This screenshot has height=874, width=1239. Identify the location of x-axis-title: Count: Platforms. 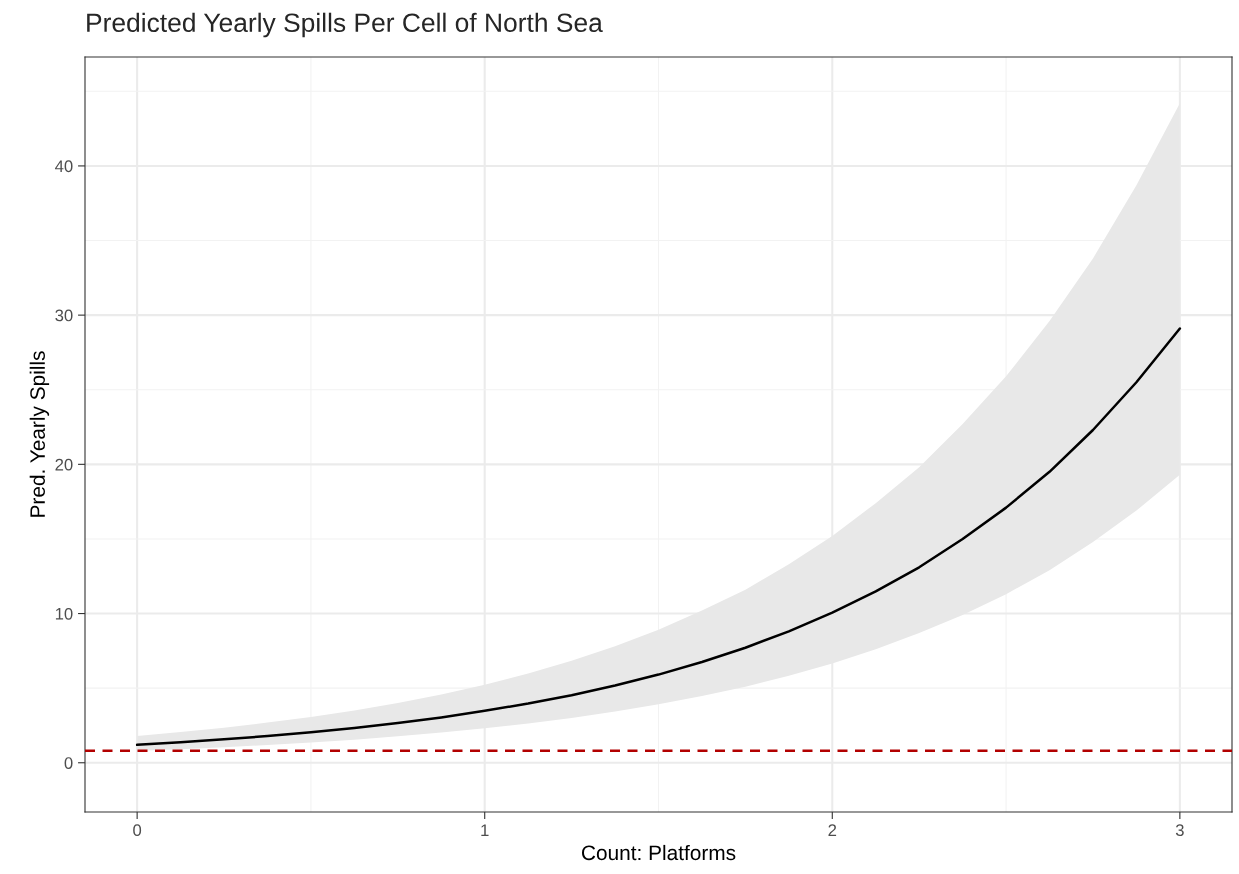
(658, 852).